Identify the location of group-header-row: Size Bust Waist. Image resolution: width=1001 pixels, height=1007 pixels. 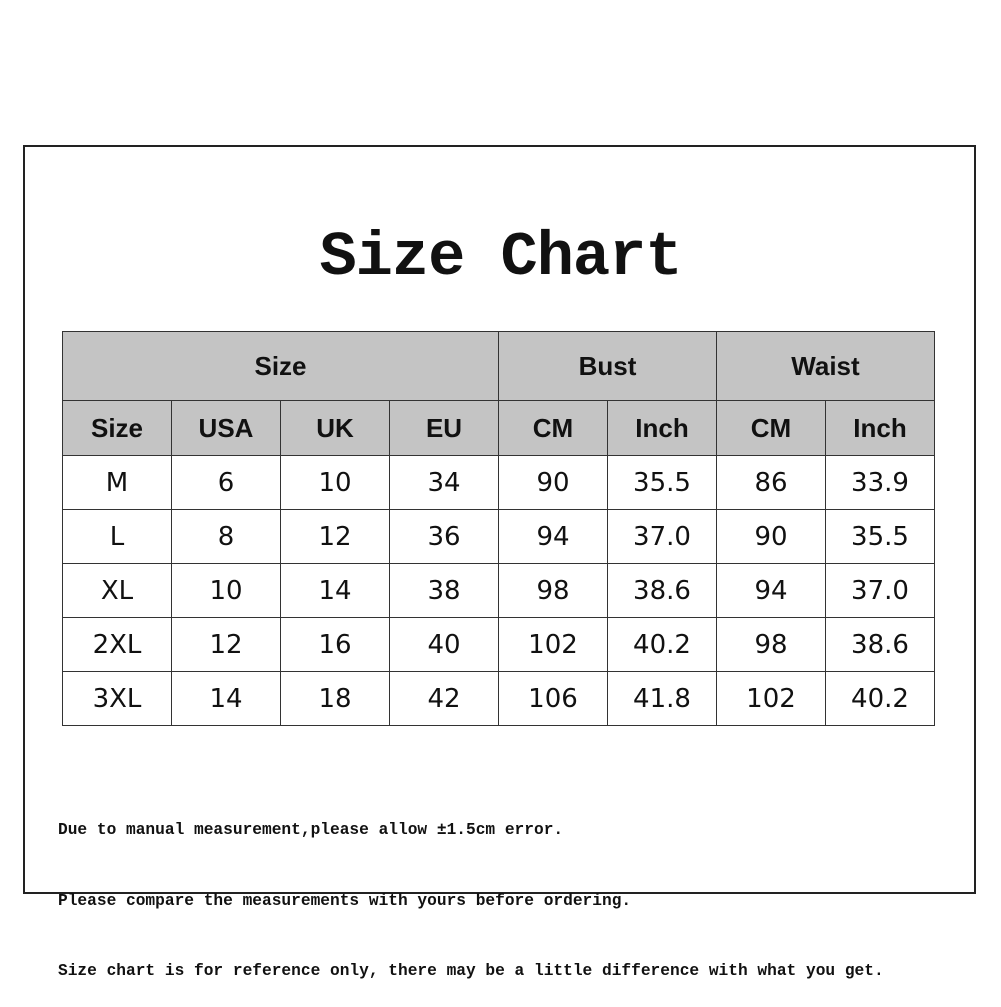
(498, 366).